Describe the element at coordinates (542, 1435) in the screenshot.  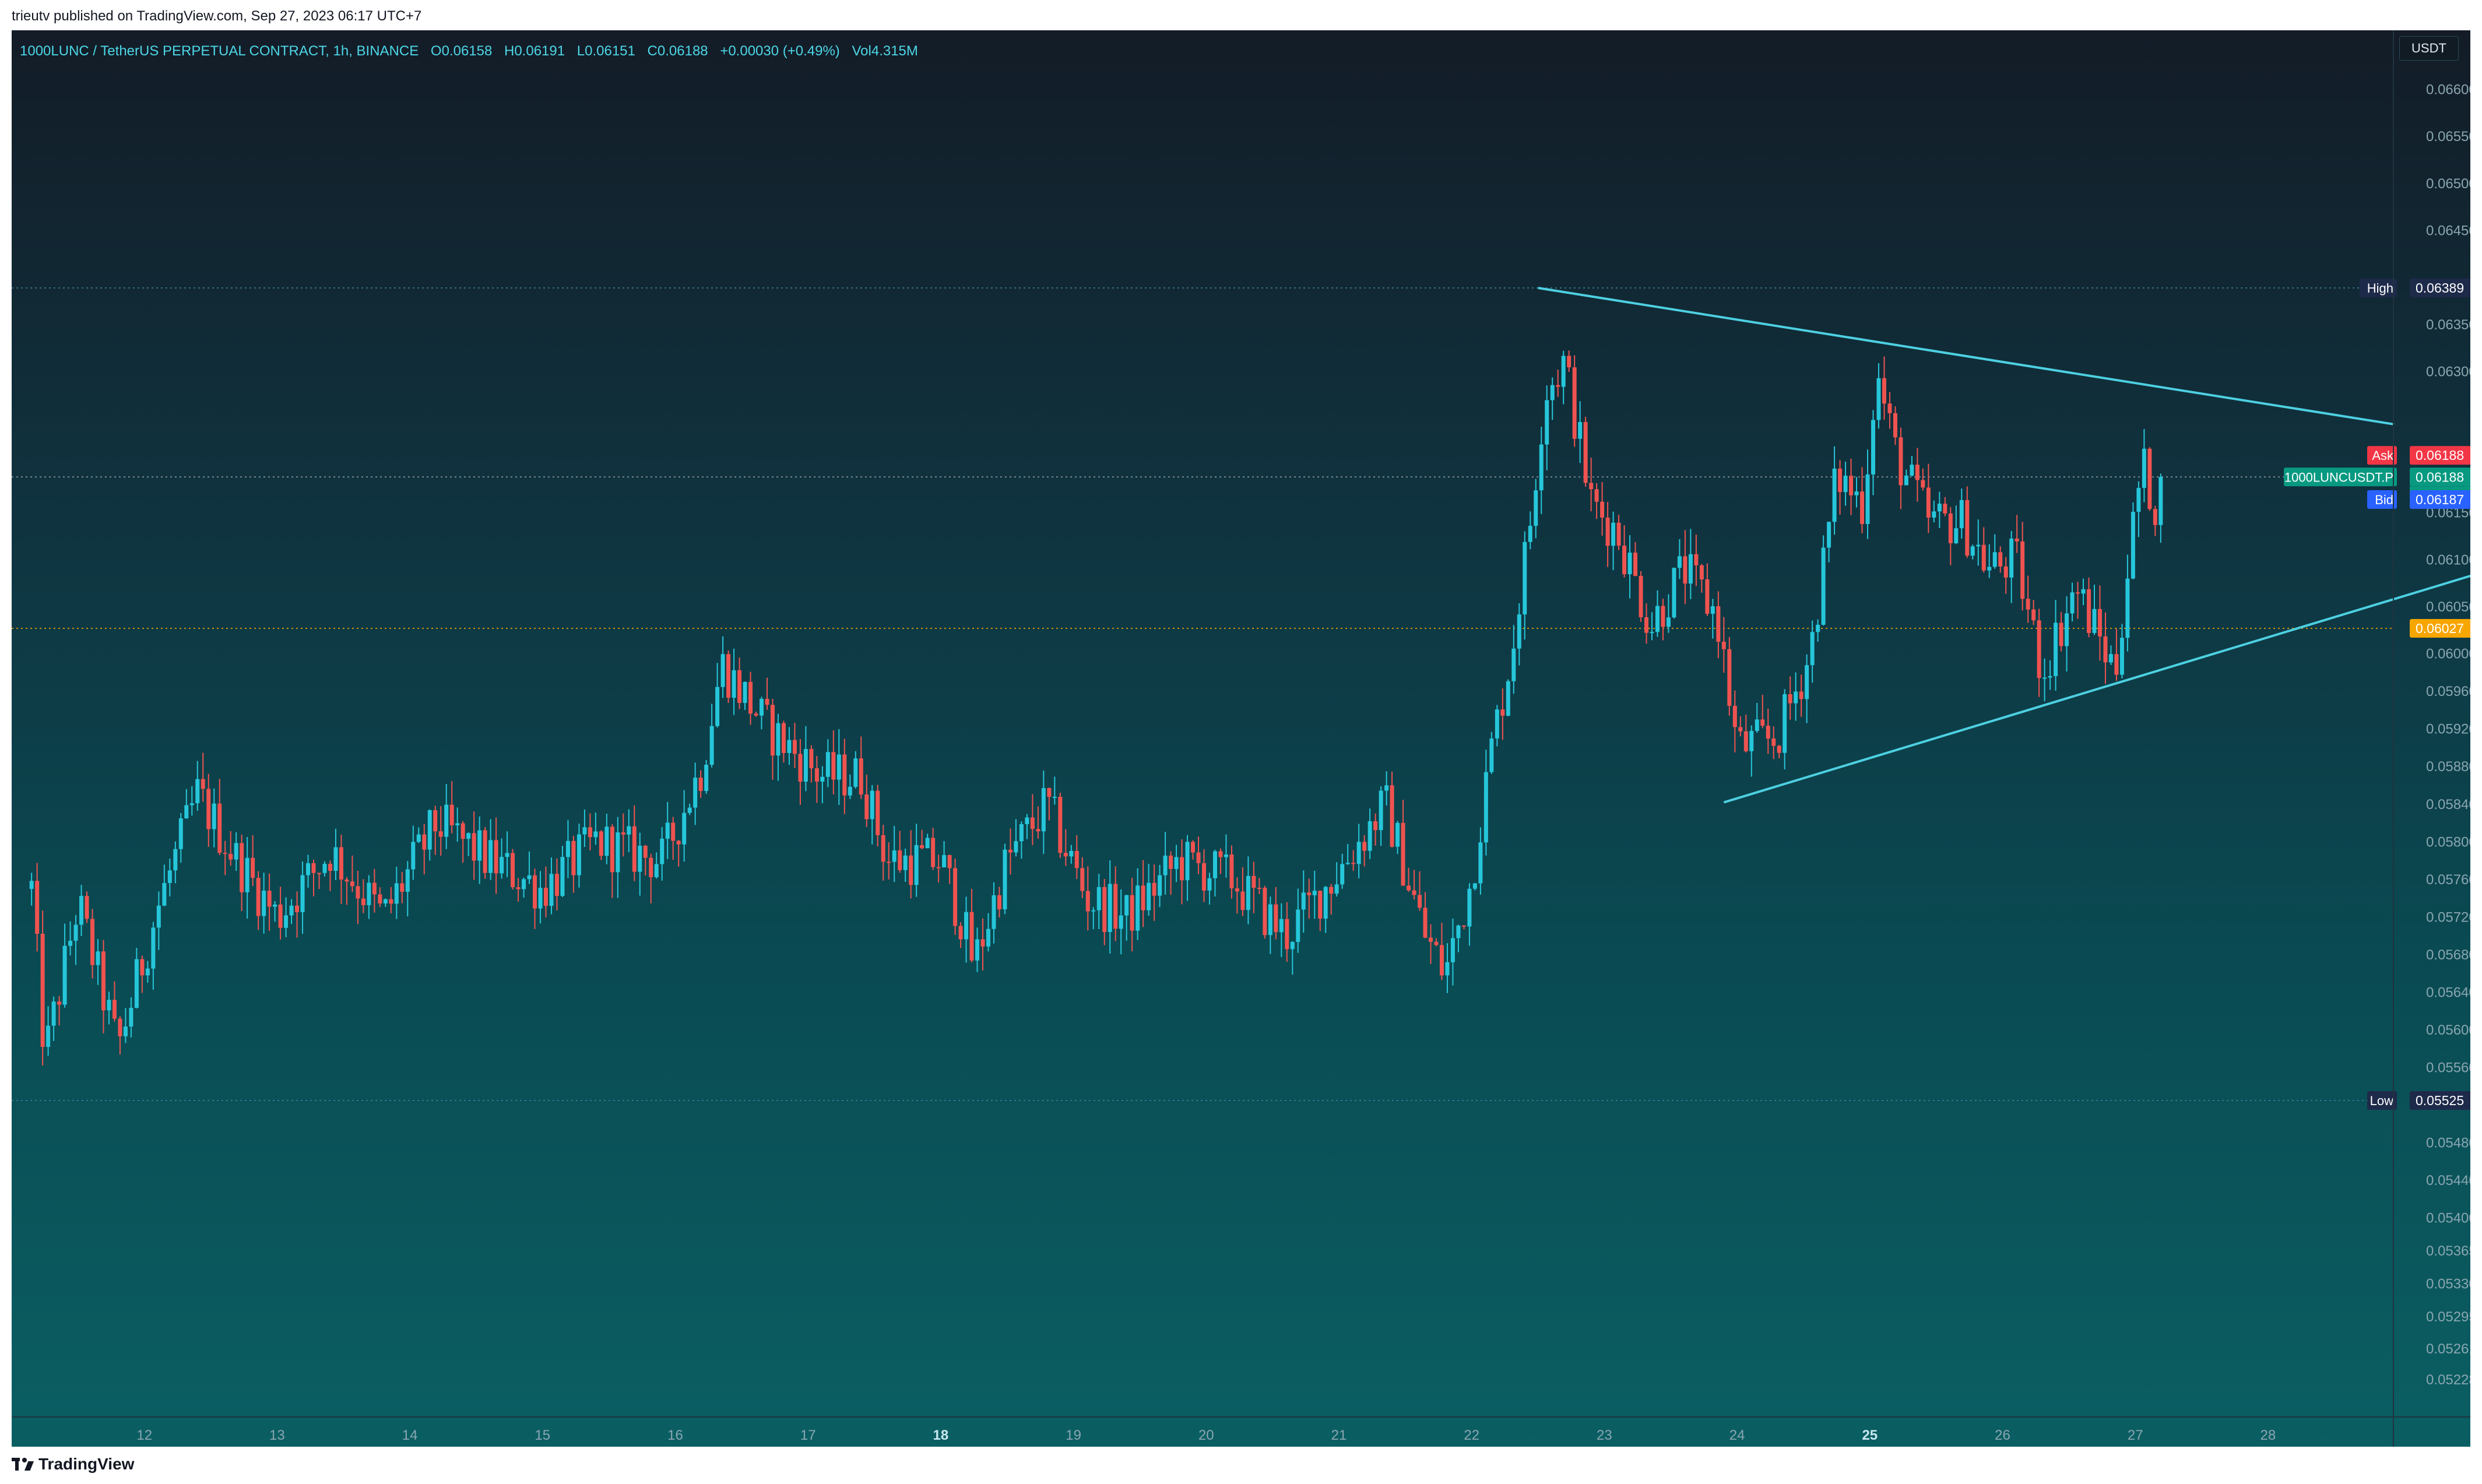
I see `x-tick-label: 15` at that location.